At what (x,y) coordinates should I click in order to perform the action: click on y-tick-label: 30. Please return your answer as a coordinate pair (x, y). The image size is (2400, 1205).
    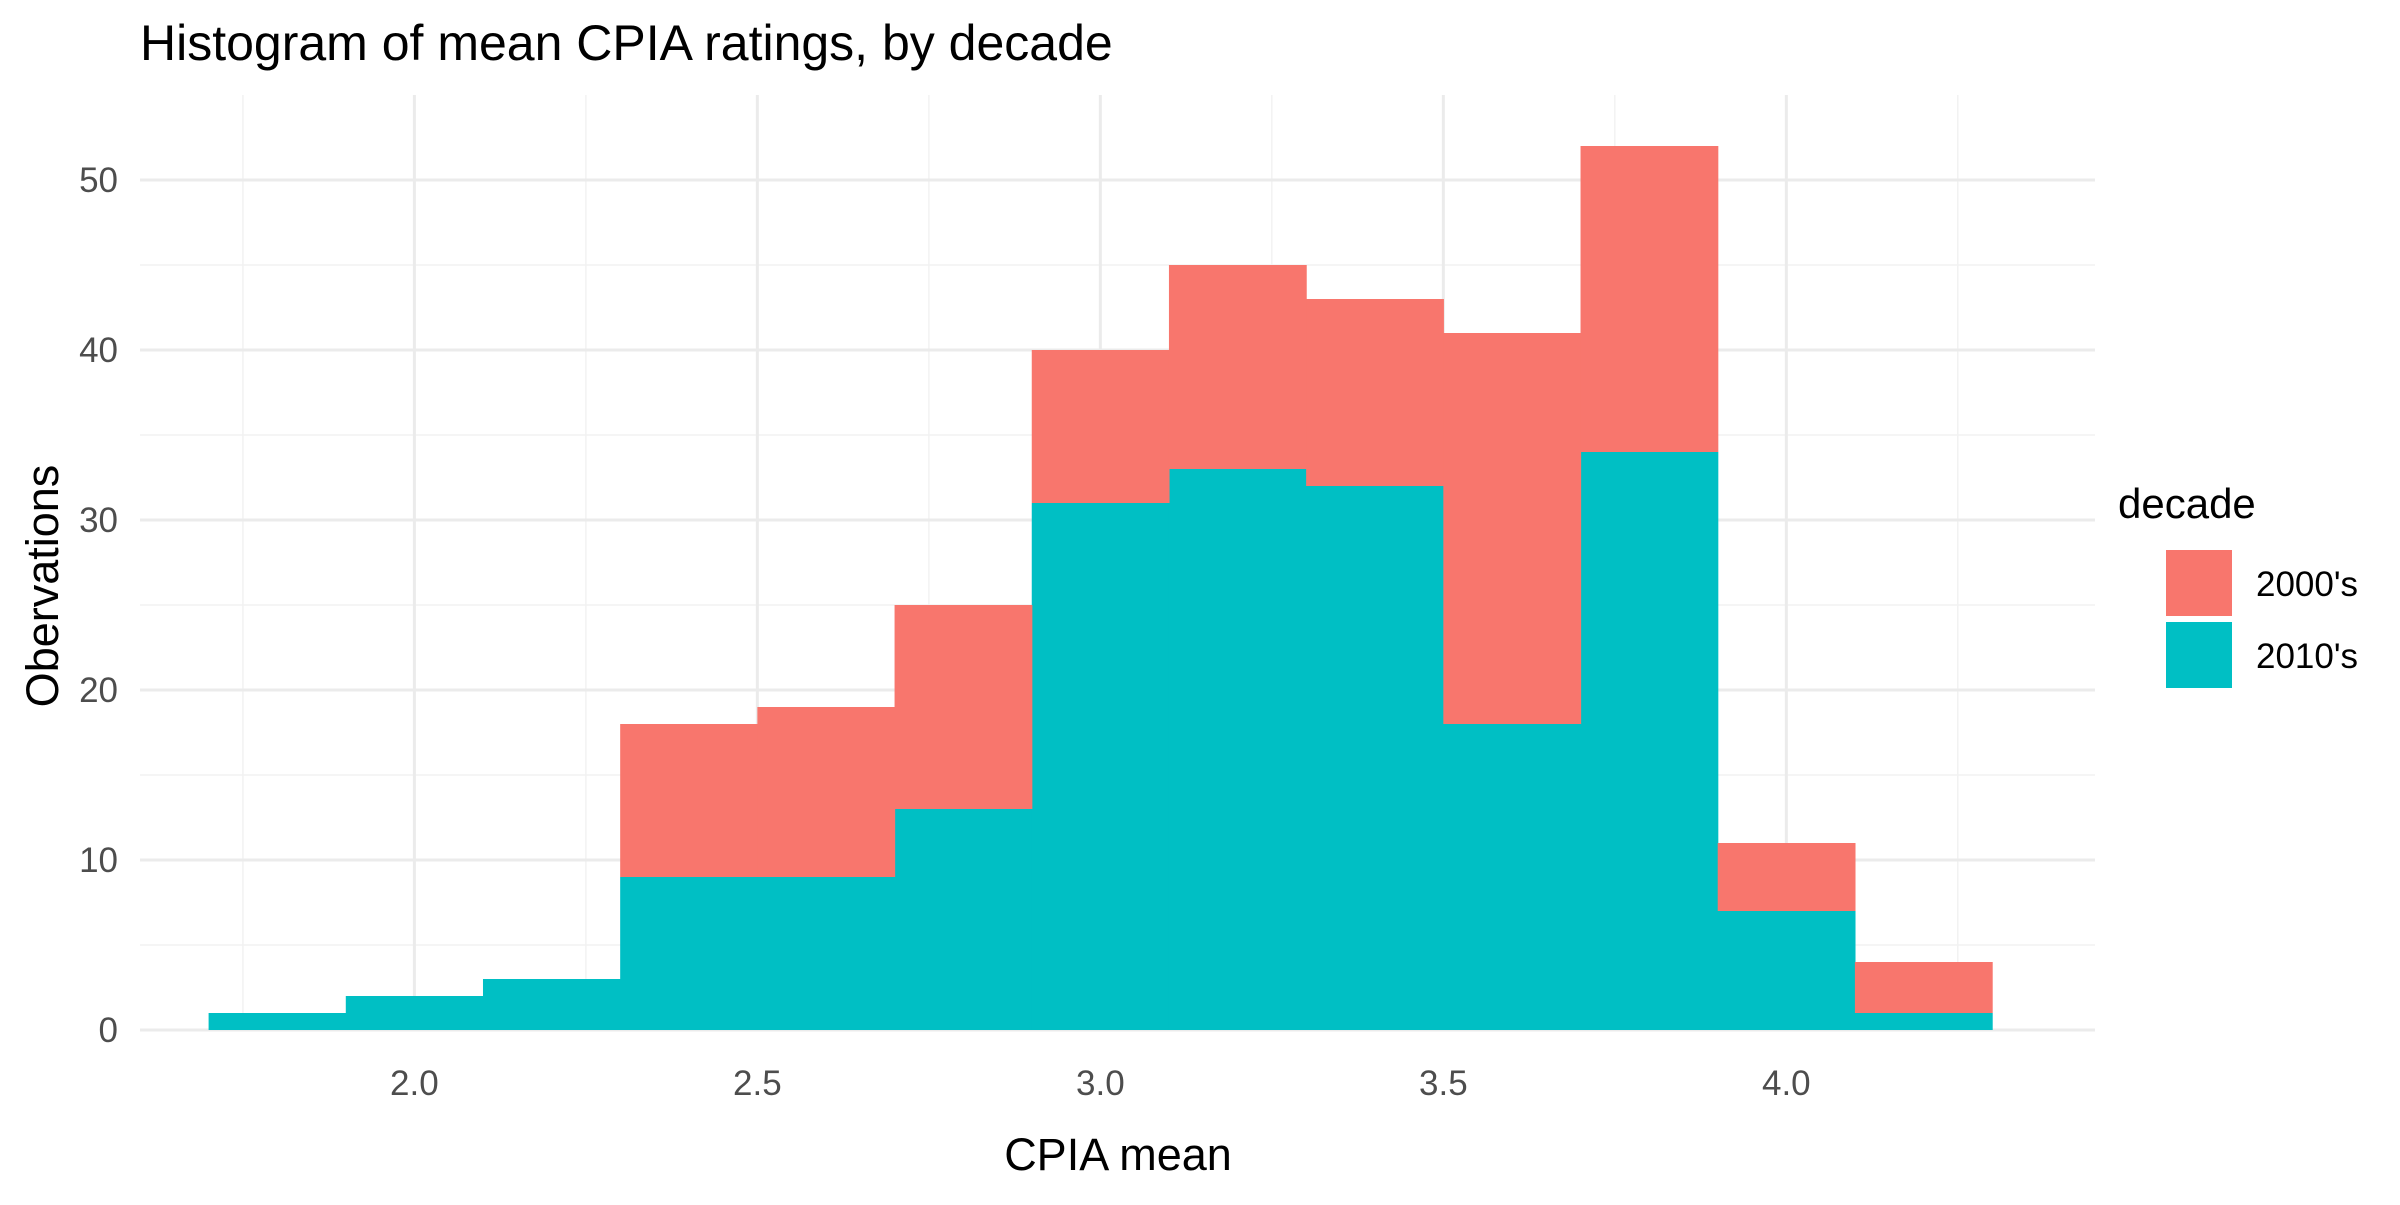
    Looking at the image, I should click on (98, 520).